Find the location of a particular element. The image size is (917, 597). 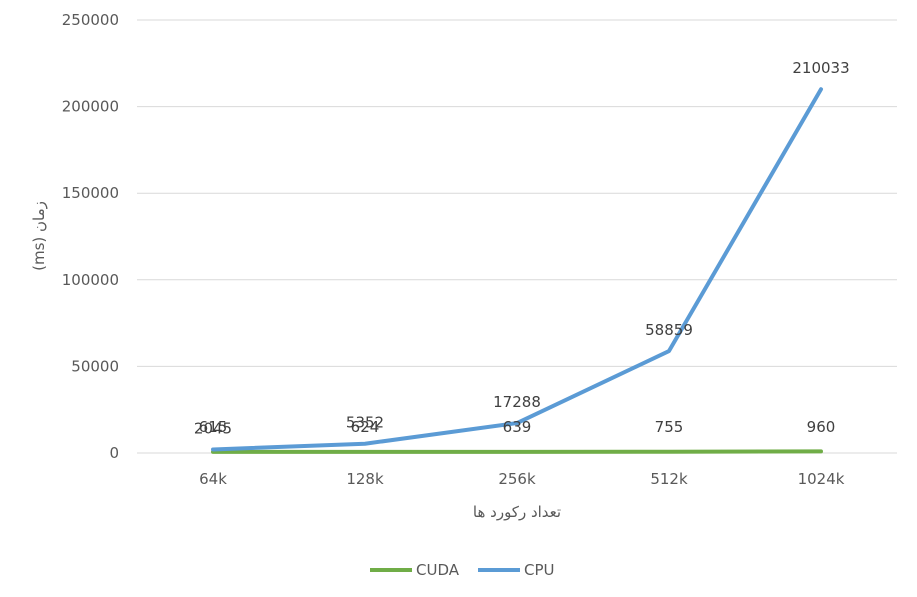

y-tick-label: 250000 is located at coordinates (90, 20).